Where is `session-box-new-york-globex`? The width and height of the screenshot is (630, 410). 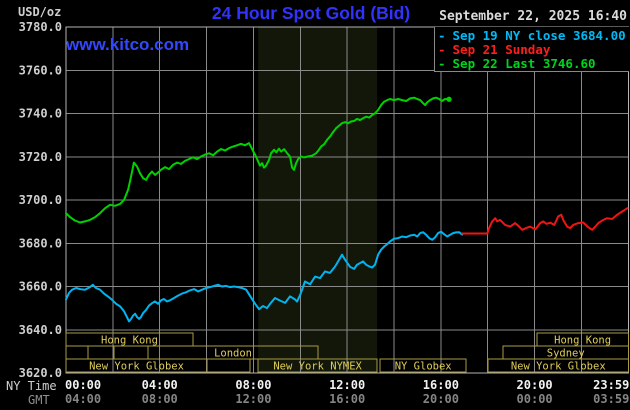
session-box-new-york-globex is located at coordinates (558, 365).